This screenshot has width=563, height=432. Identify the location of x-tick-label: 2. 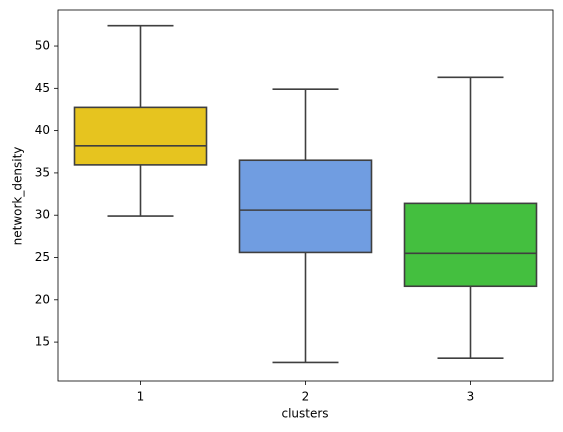
(306, 397).